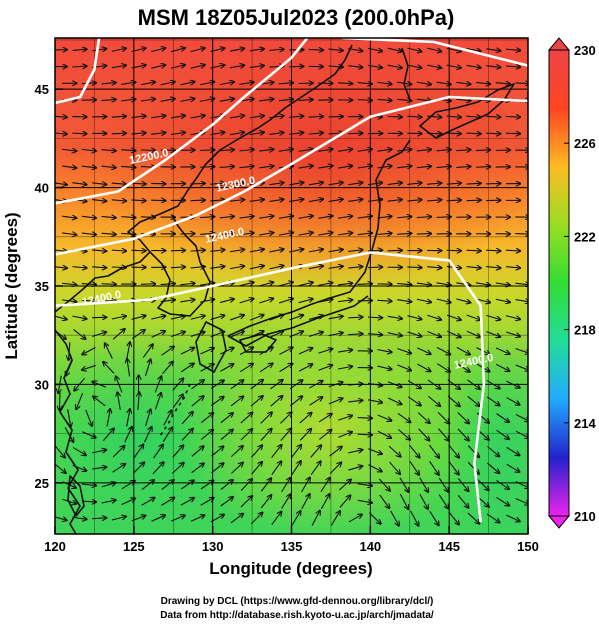 This screenshot has width=599, height=625. What do you see at coordinates (585, 50) in the screenshot?
I see `colorbar-tick-label: 230` at bounding box center [585, 50].